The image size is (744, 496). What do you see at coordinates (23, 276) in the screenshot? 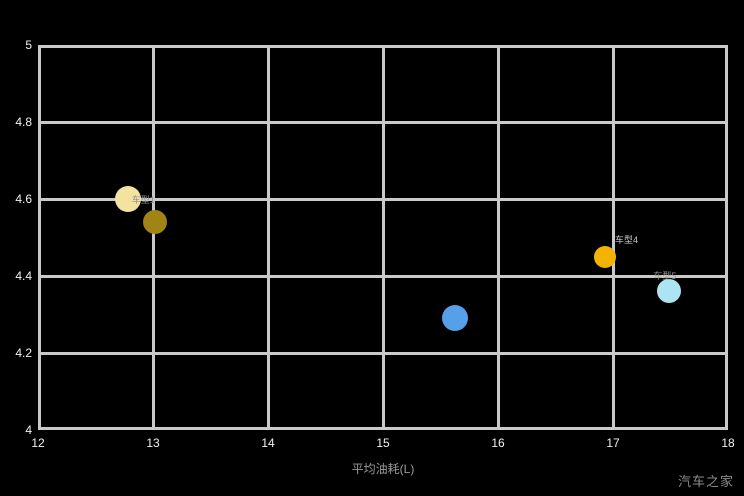
I see `y-tick-label: 4.4` at bounding box center [23, 276].